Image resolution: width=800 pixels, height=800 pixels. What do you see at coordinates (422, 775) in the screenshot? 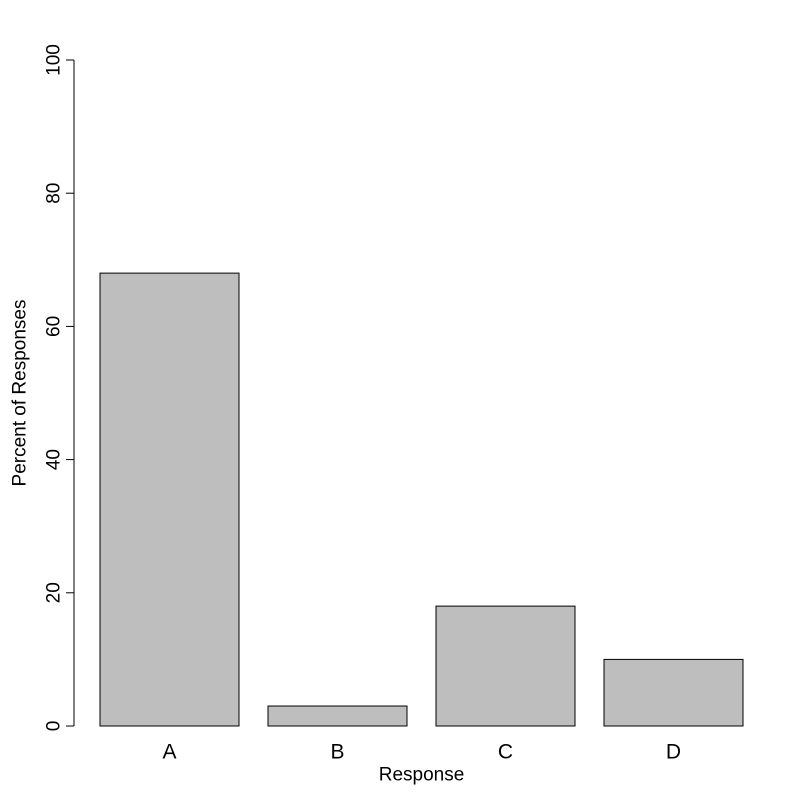
I see `x-axis-title: Response` at bounding box center [422, 775].